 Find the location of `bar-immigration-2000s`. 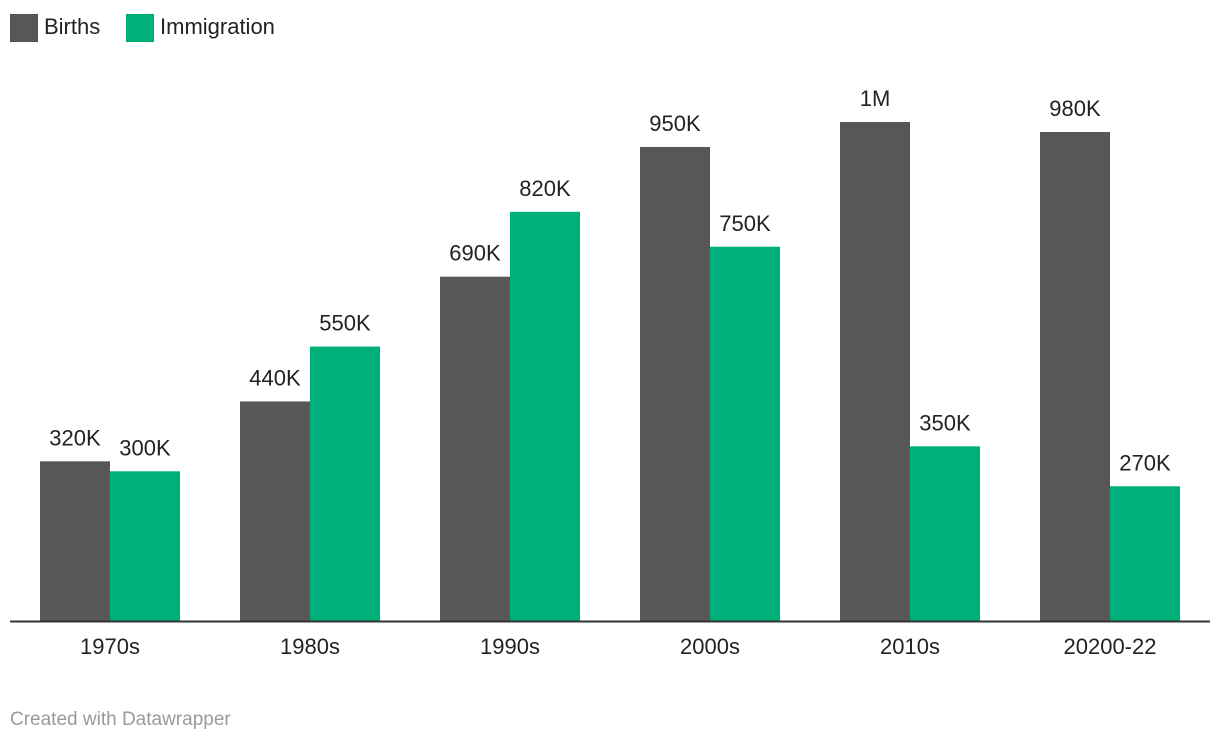

bar-immigration-2000s is located at coordinates (745, 433).